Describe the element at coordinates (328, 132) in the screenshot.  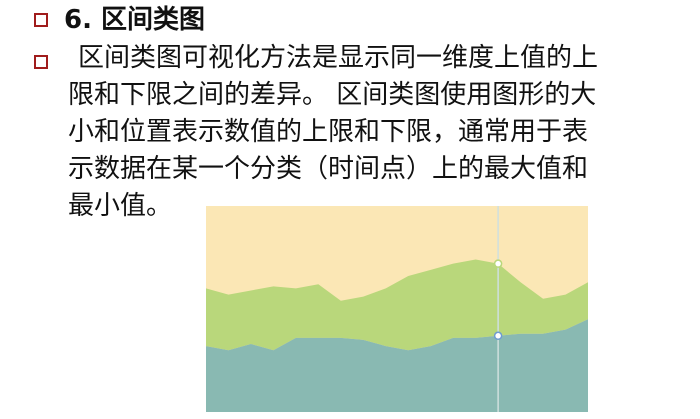
I see `body-line-3: 小和位置表示数值的上限和下限，通常用于表` at that location.